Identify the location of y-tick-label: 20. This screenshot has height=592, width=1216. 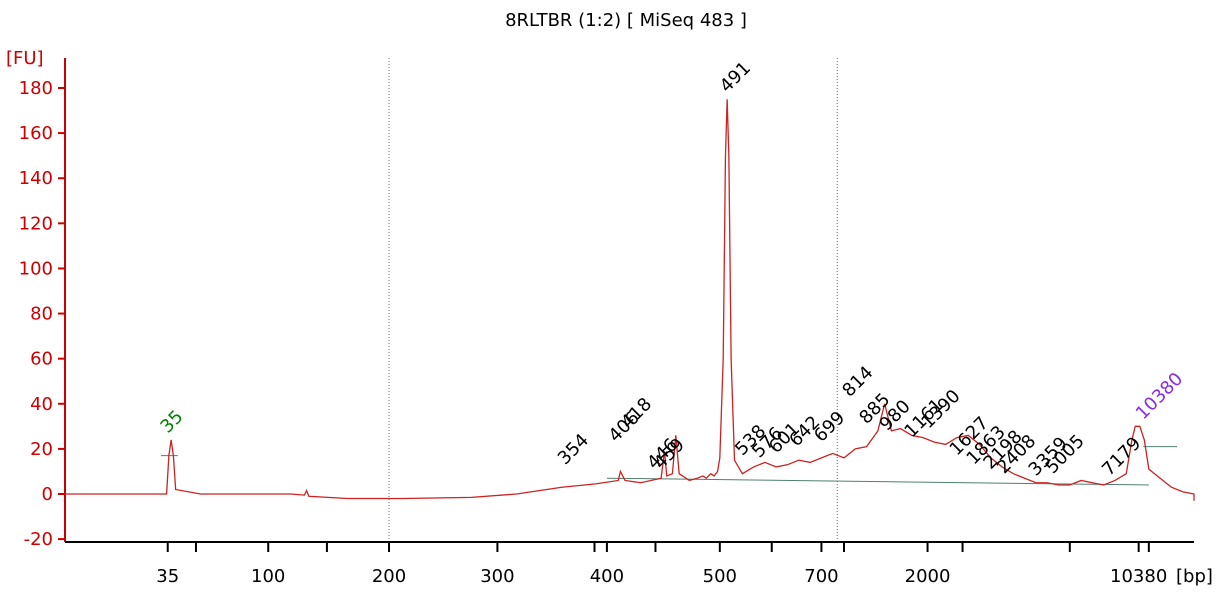
(41, 449).